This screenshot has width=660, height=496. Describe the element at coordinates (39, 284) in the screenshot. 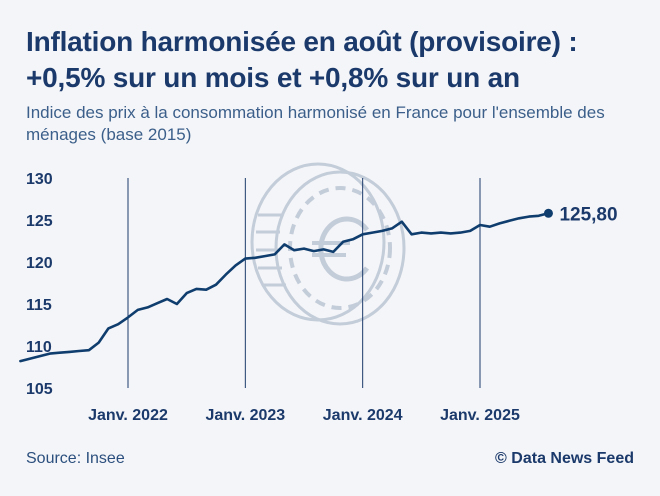

I see `y-axis-ticks: 130 125 120 115 110 105` at that location.